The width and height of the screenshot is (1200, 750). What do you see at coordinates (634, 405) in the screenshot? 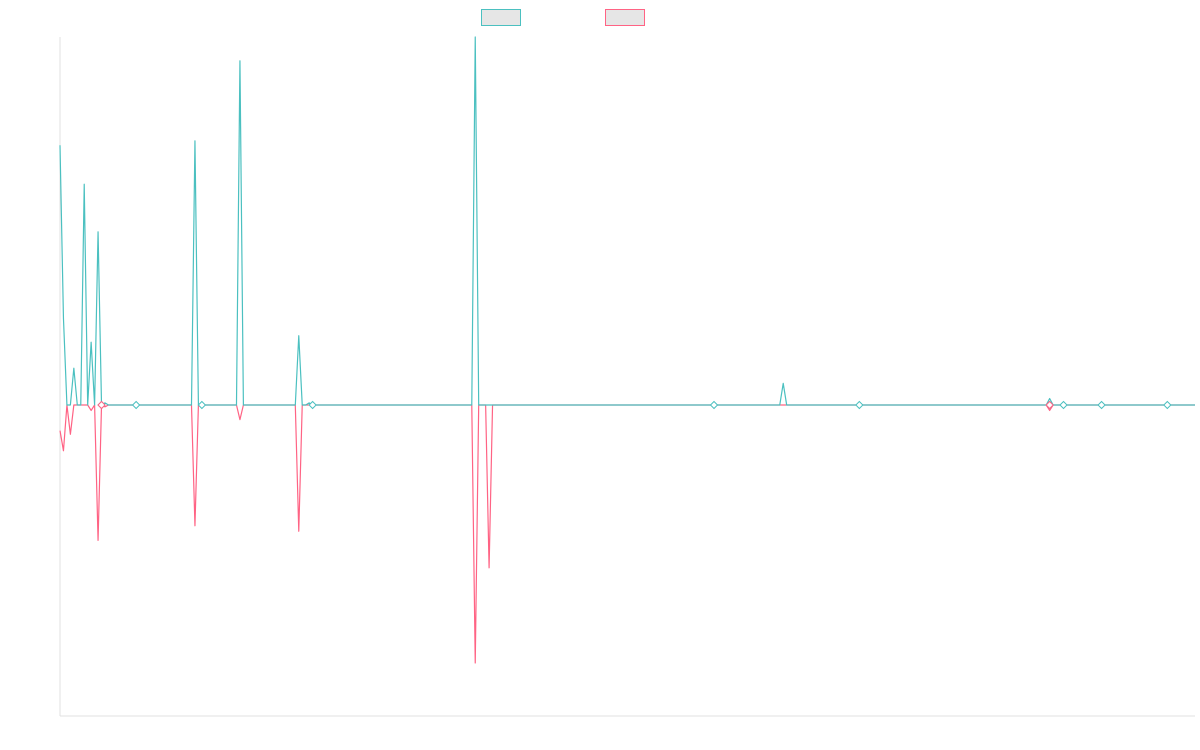
I see `chart-markers` at bounding box center [634, 405].